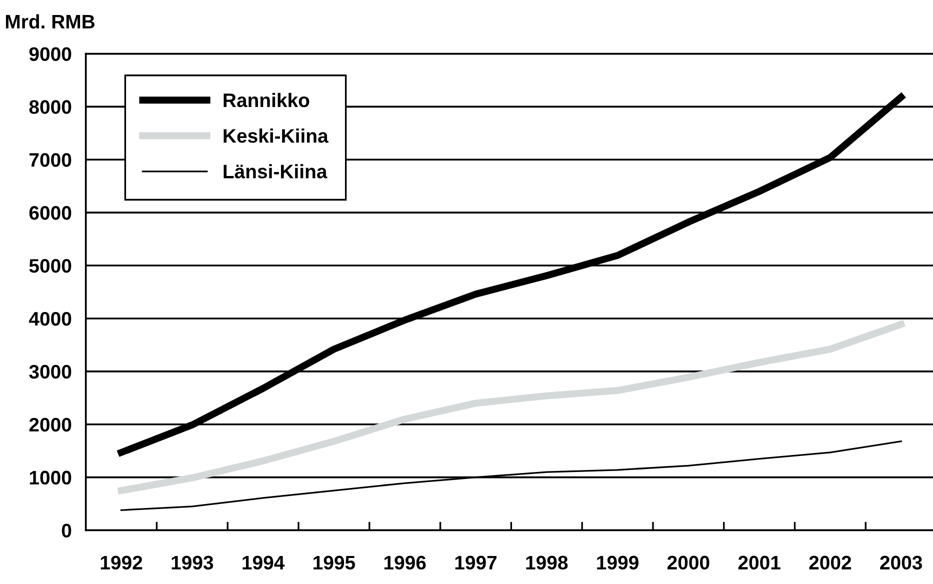 This screenshot has width=933, height=584. I want to click on x-tick-label: 1999, so click(617, 563).